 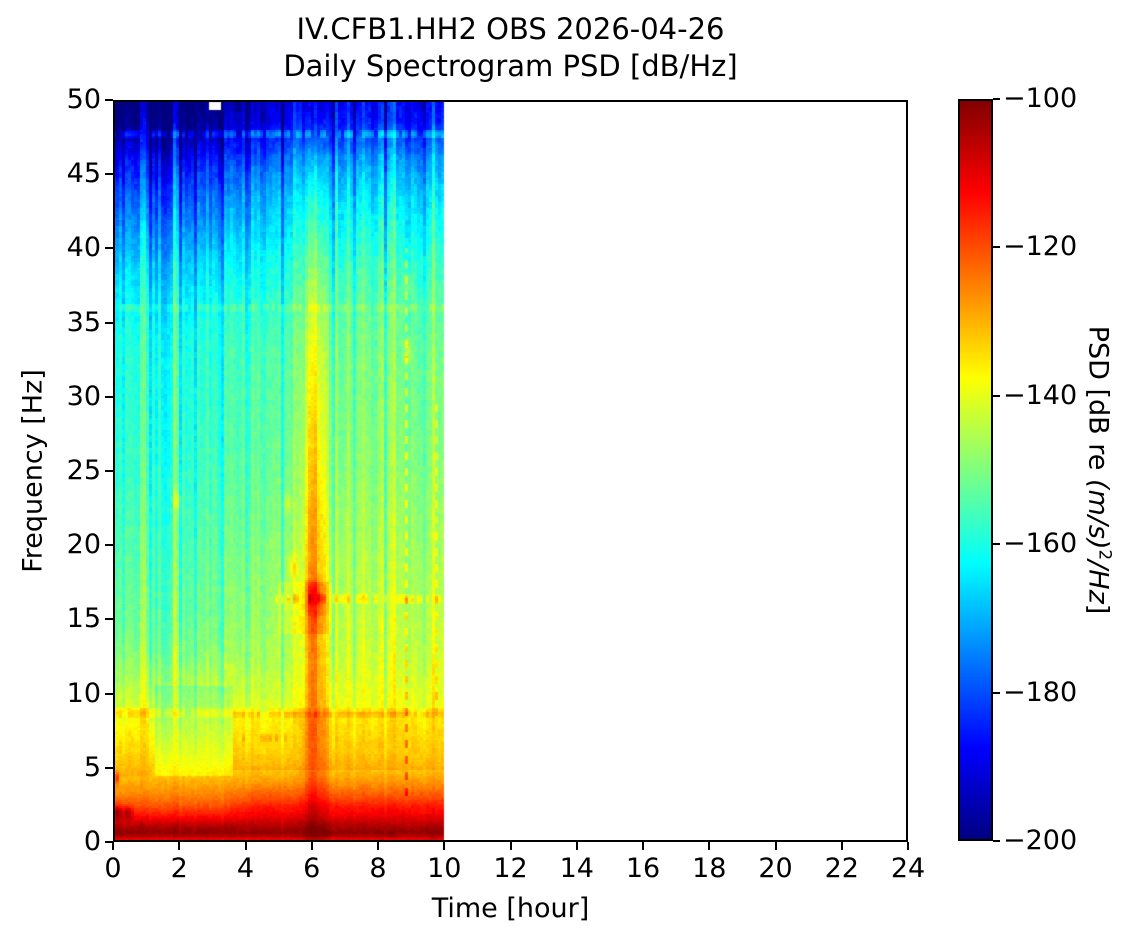 What do you see at coordinates (1040, 395) in the screenshot?
I see `colorbar-tick-label: −140` at bounding box center [1040, 395].